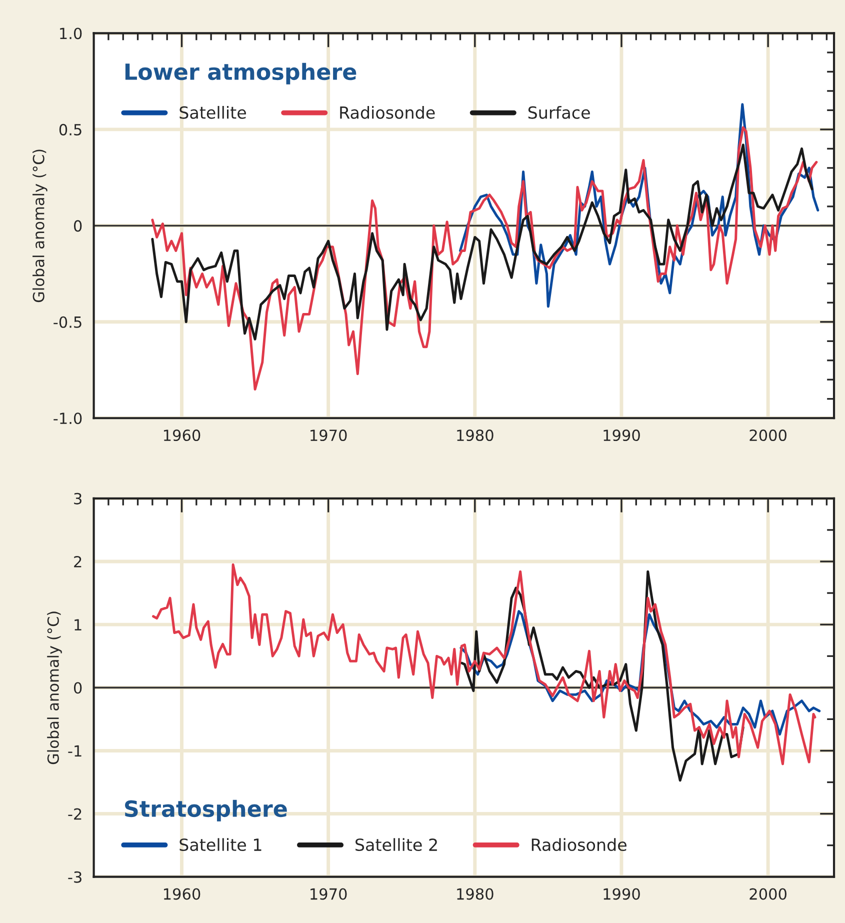  I want to click on y-tick-label: -3, so click(75, 877).